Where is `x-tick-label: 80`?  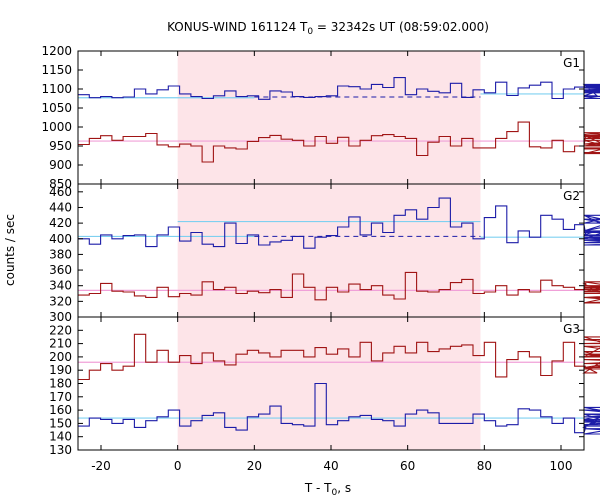
x-tick-label: 80 is located at coordinates (484, 466).